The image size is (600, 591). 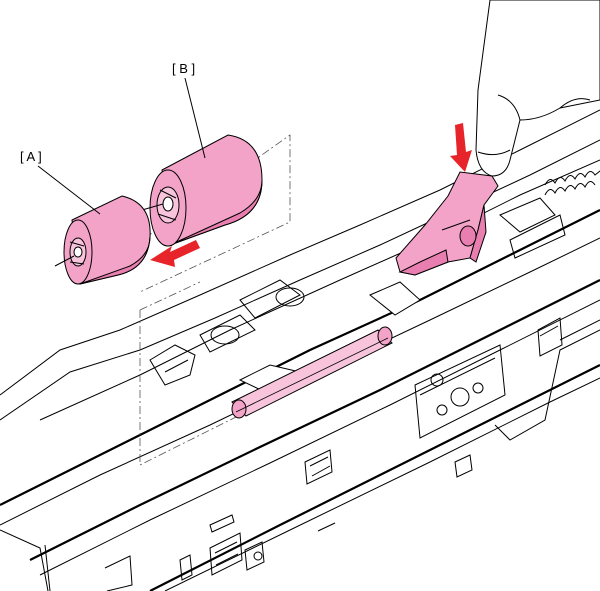 What do you see at coordinates (447, 223) in the screenshot?
I see `release-lever` at bounding box center [447, 223].